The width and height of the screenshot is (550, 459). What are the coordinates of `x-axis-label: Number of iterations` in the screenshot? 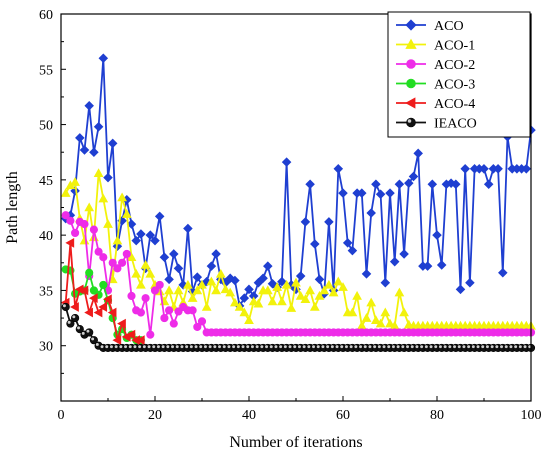 It's located at (295, 442).